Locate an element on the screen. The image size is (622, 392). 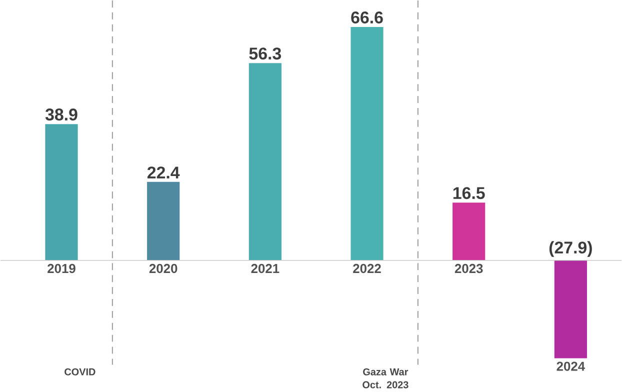
text: Gaza War Oct. 2023 is located at coordinates (385, 378).